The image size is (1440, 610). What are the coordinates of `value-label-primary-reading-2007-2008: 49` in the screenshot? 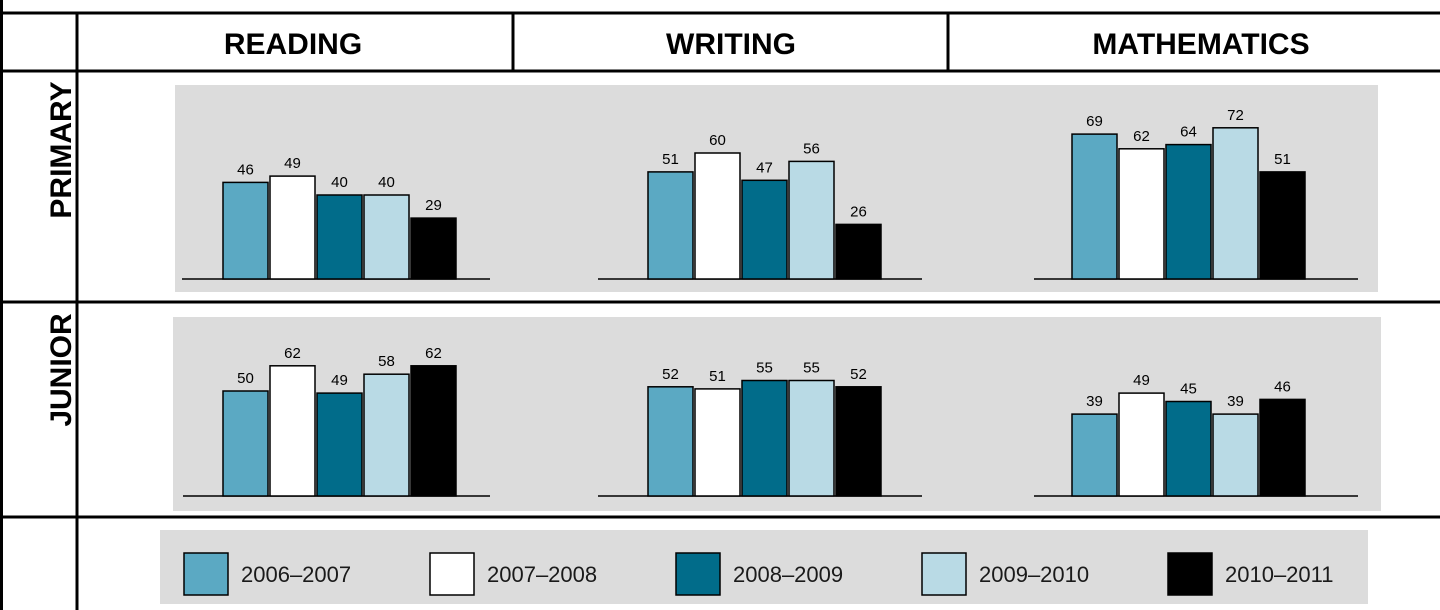 It's located at (292, 163).